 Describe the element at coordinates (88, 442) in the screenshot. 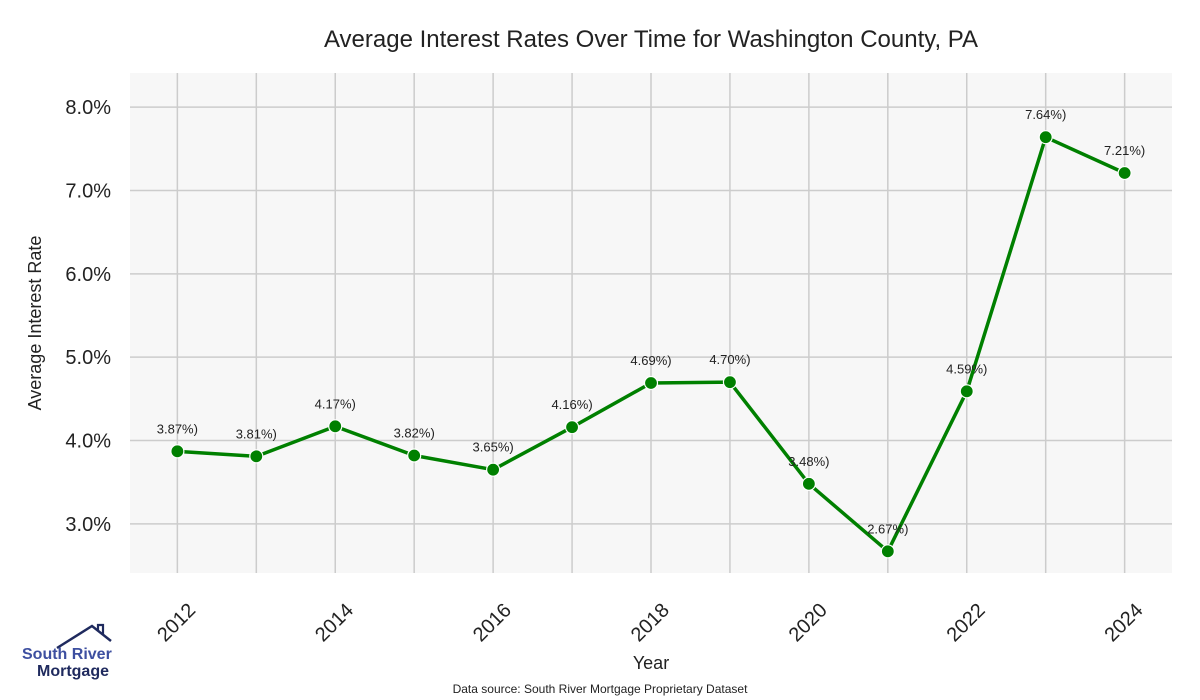

I see `y-tick-label: 4.0%` at that location.